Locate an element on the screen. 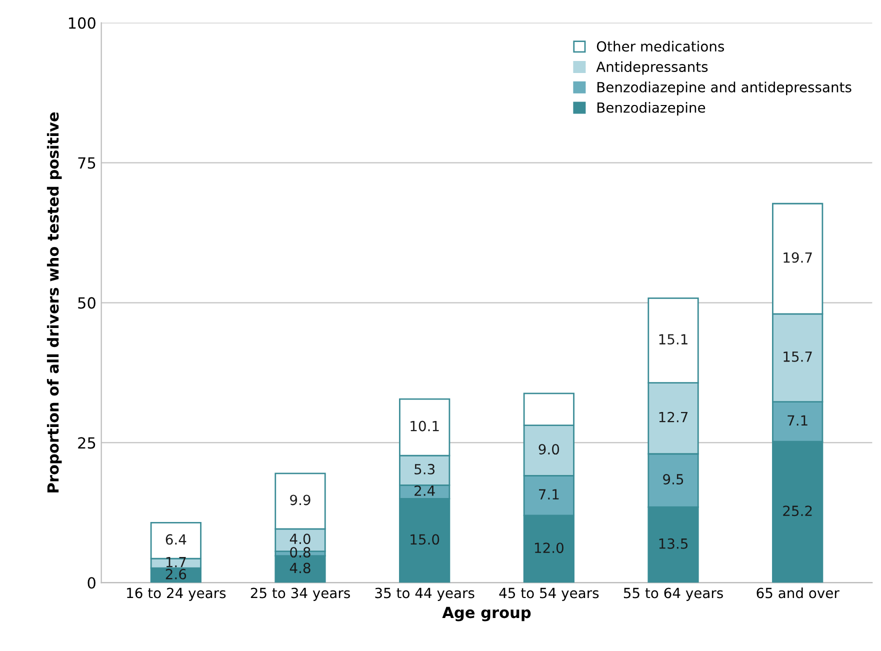 This screenshot has width=881, height=651. y-tick-label: 0 is located at coordinates (92, 583).